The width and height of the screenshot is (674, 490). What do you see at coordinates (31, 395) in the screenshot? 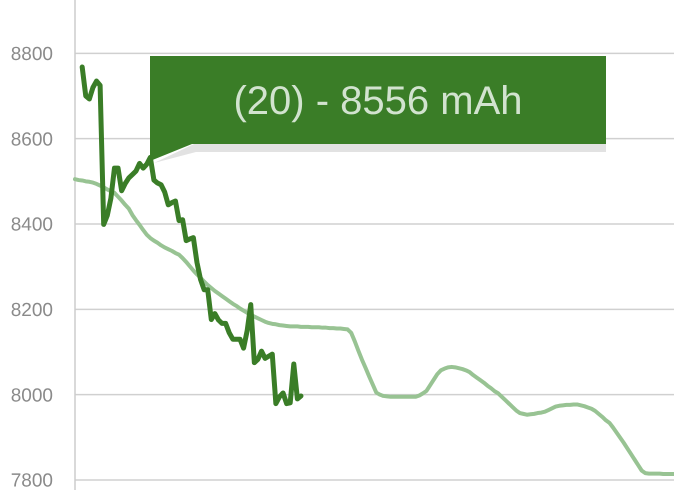
I see `y-tick-label: 8000` at bounding box center [31, 395].